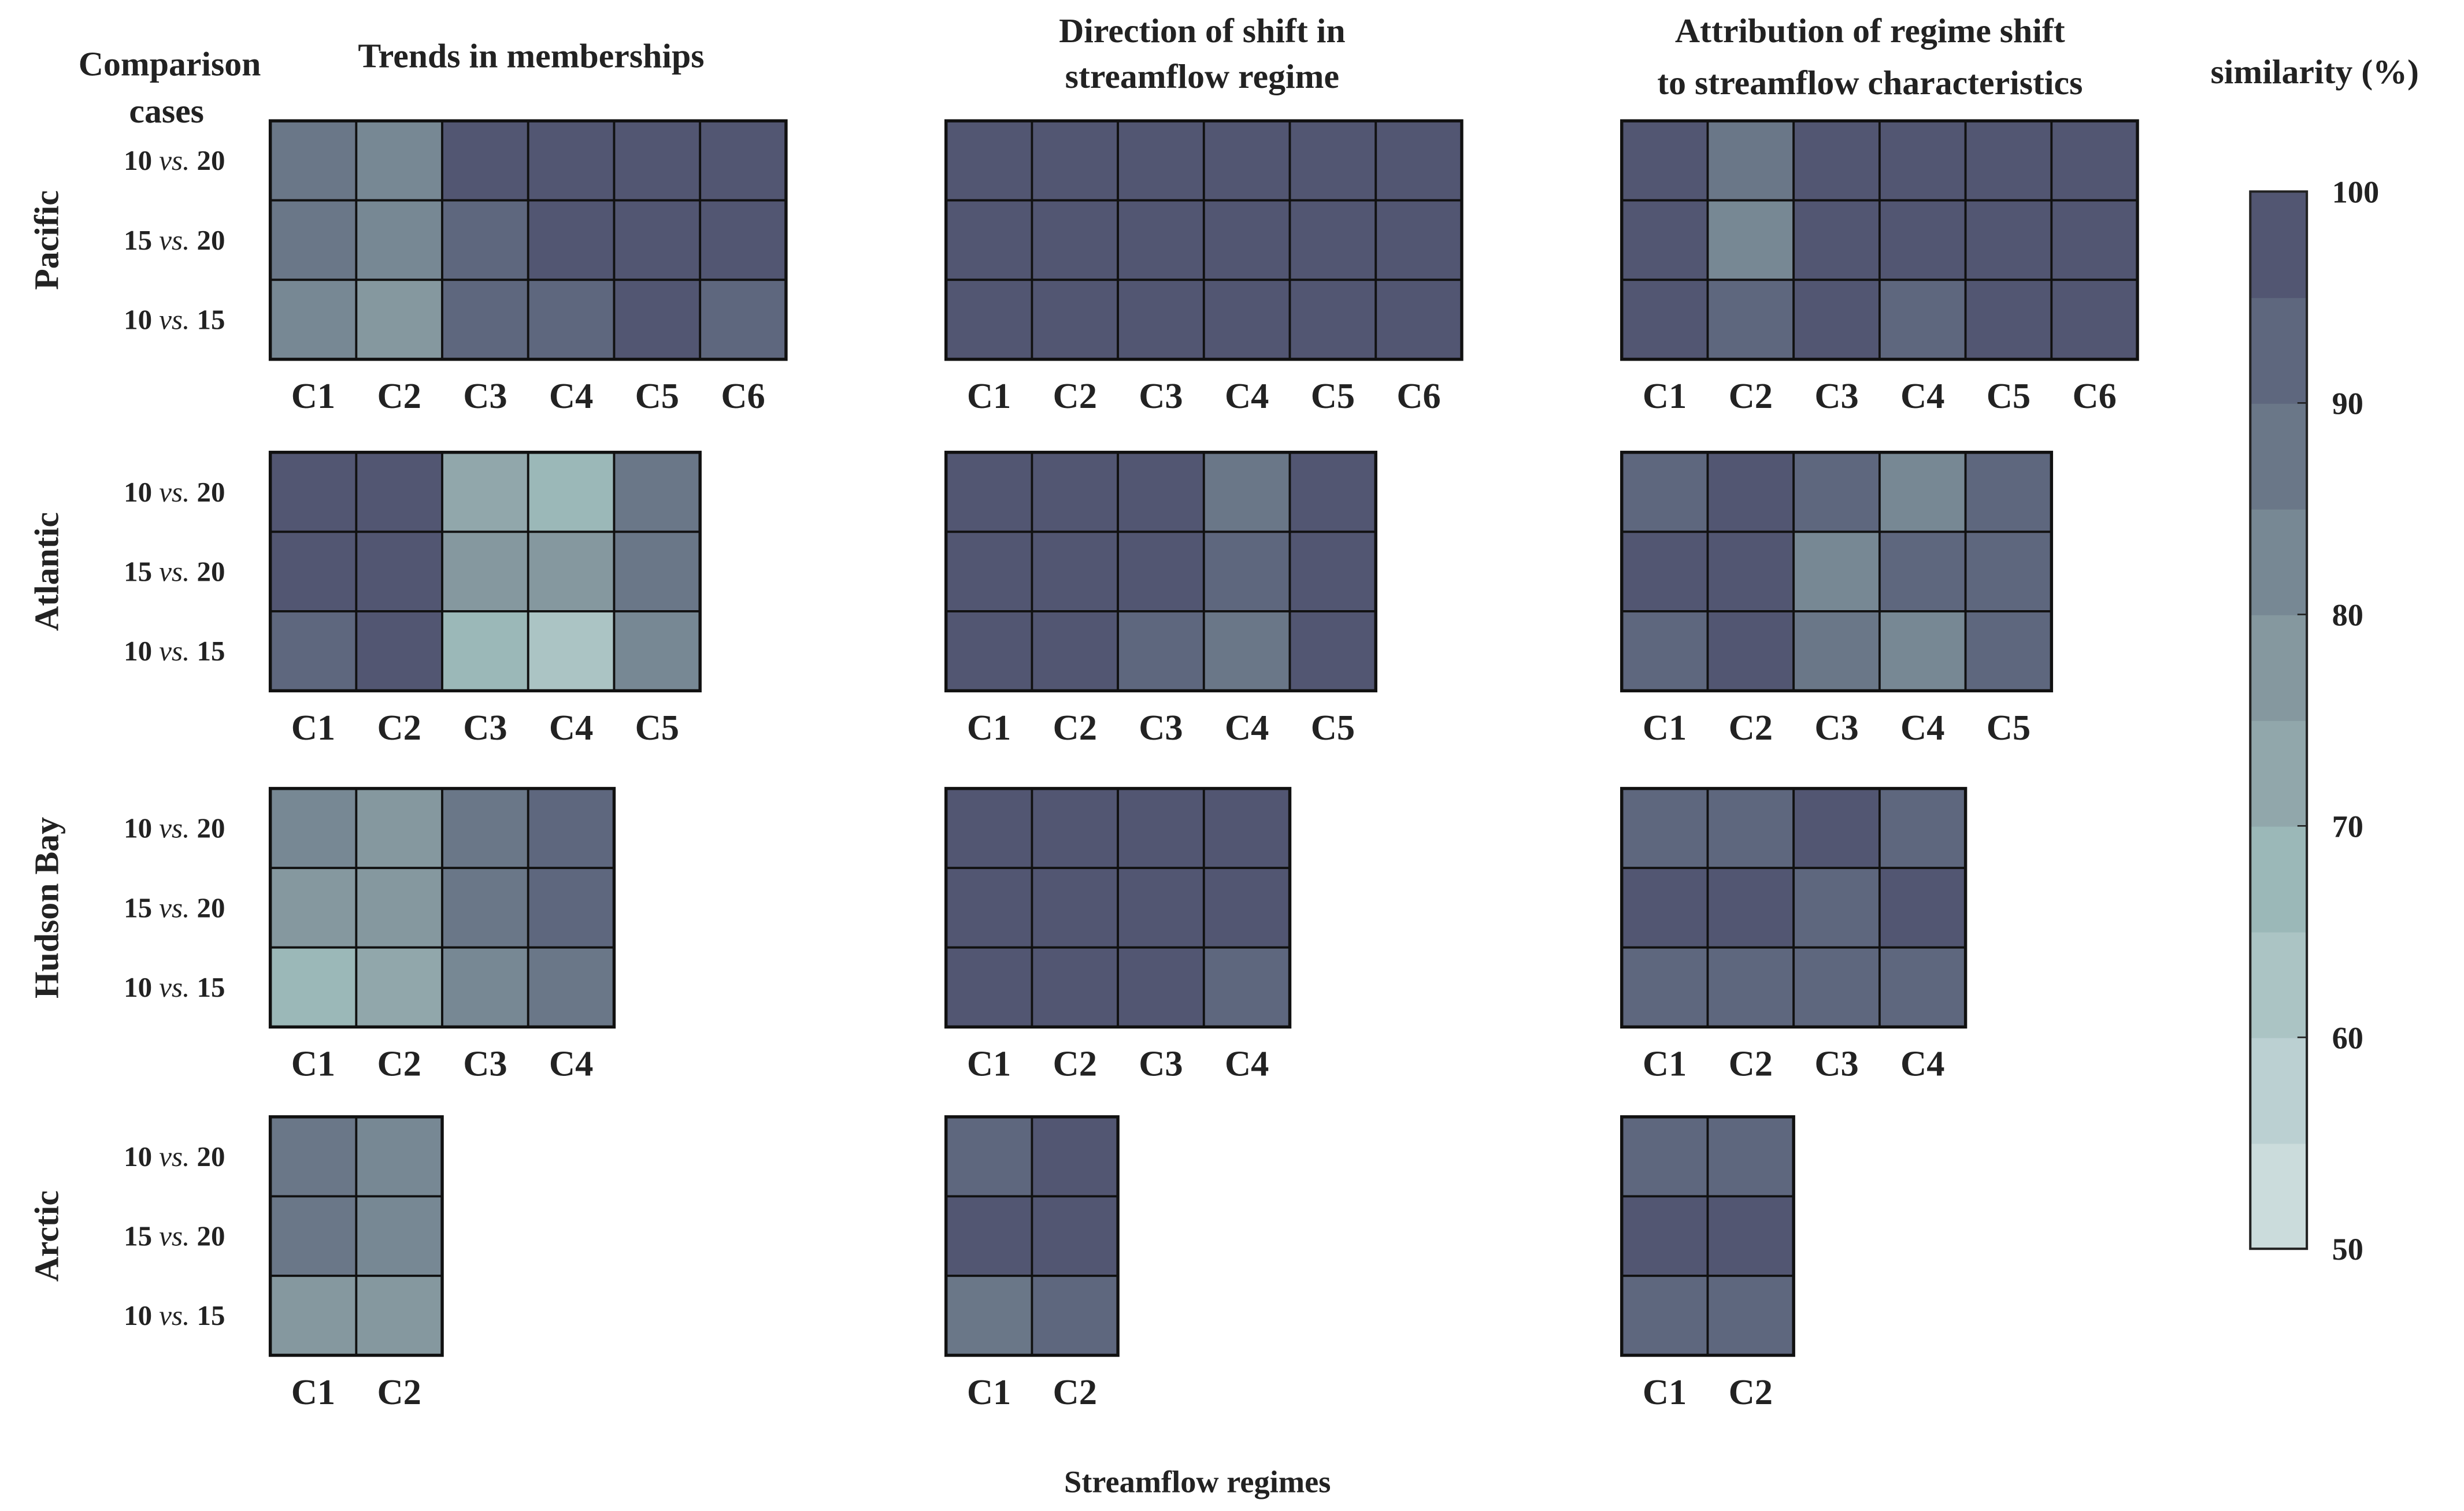 This screenshot has height=1511, width=2464. What do you see at coordinates (174, 1156) in the screenshot?
I see `row-label: 10 vs. 20` at bounding box center [174, 1156].